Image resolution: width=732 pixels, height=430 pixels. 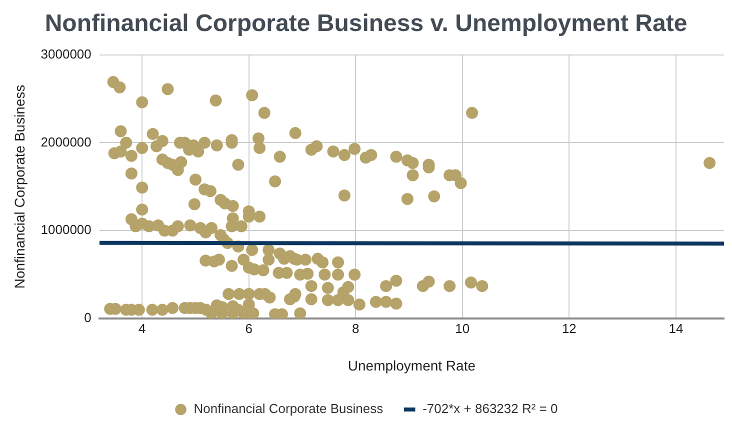 What do you see at coordinates (366, 24) in the screenshot?
I see `chart-title: Nonfinancial Corporate Business v. Unemployment Rate` at bounding box center [366, 24].